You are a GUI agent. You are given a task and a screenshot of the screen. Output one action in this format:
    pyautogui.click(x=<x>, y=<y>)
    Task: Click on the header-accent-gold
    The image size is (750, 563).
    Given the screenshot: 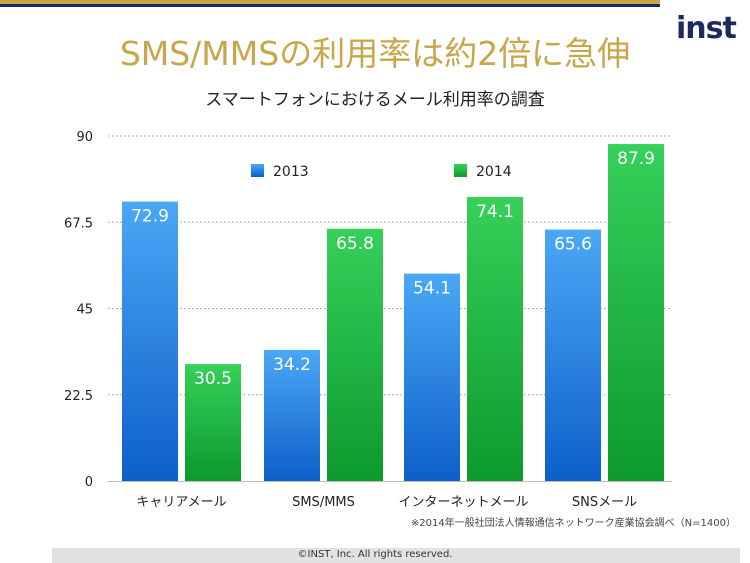 What is the action you would take?
    pyautogui.click(x=330, y=2)
    